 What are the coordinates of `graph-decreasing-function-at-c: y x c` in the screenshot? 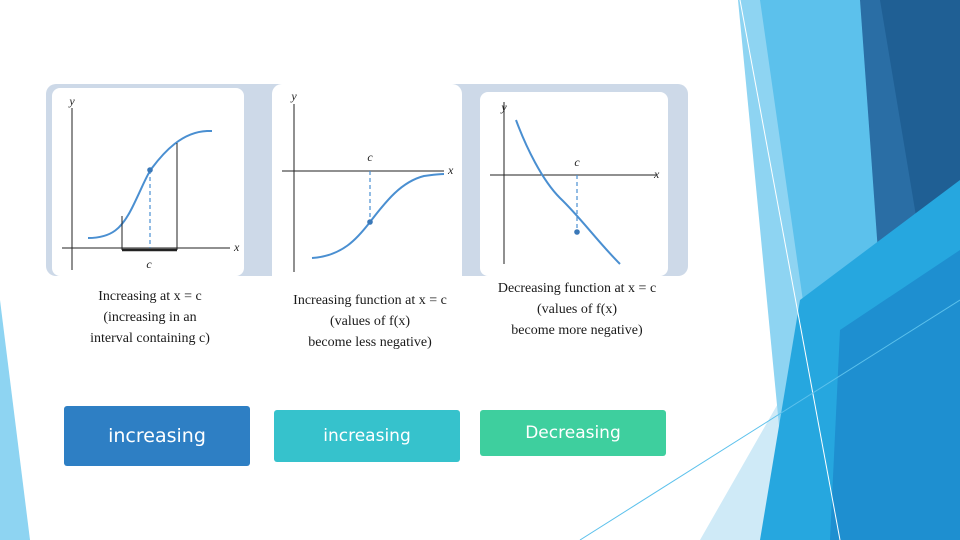 It's located at (574, 184).